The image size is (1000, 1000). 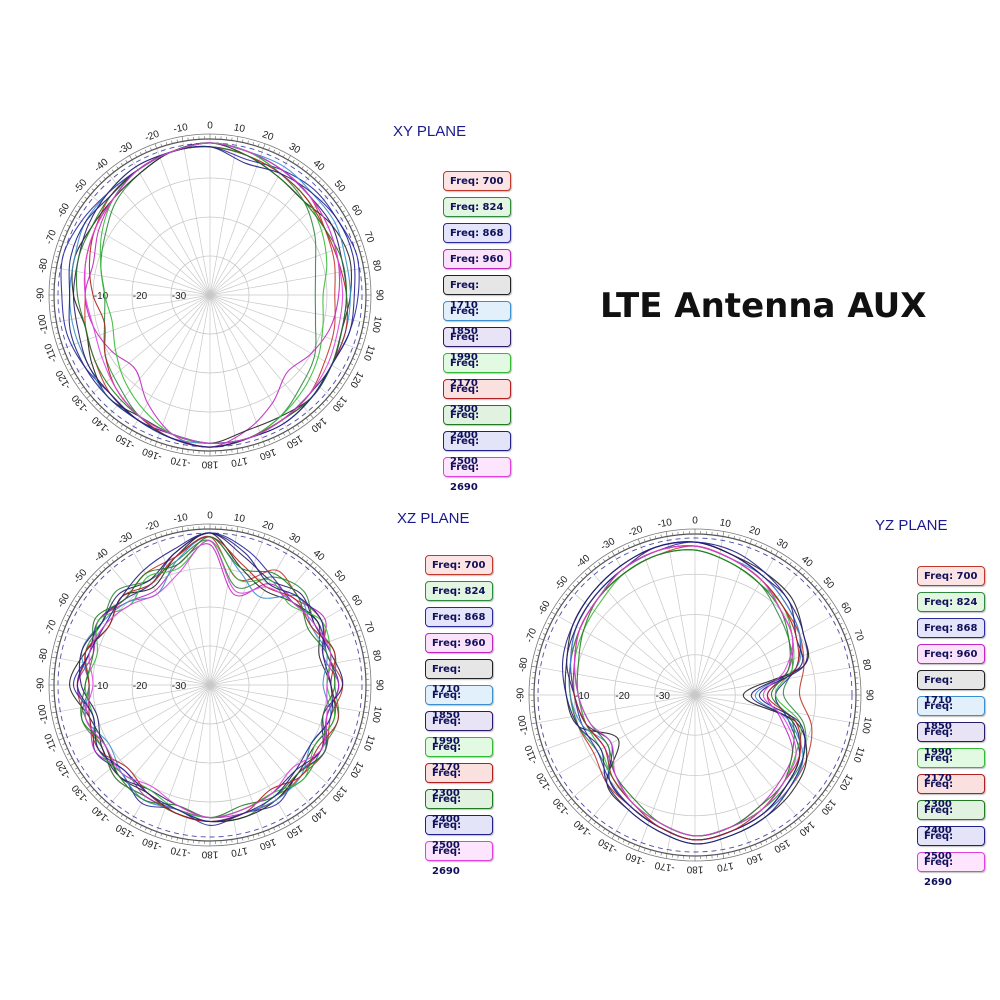 I want to click on angle-tick-label: 130, so click(x=338, y=404).